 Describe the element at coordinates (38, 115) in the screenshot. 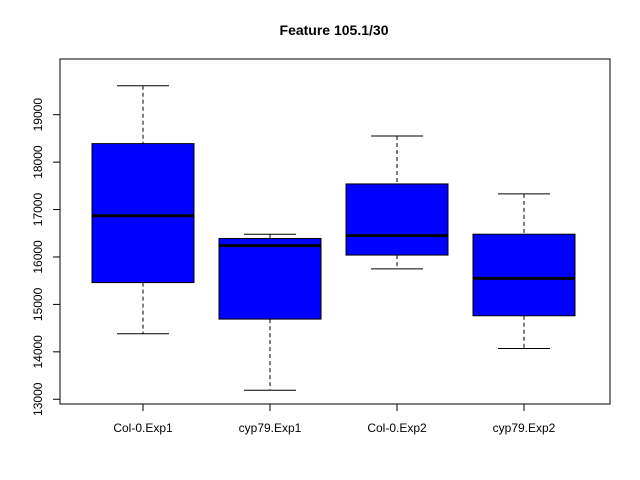

I see `y-tick-label: 19000` at that location.